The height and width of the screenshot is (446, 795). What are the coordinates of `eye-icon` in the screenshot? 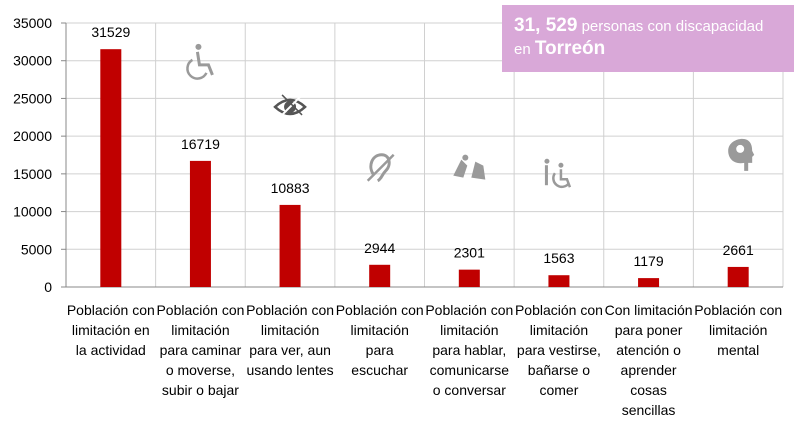 It's located at (290, 106).